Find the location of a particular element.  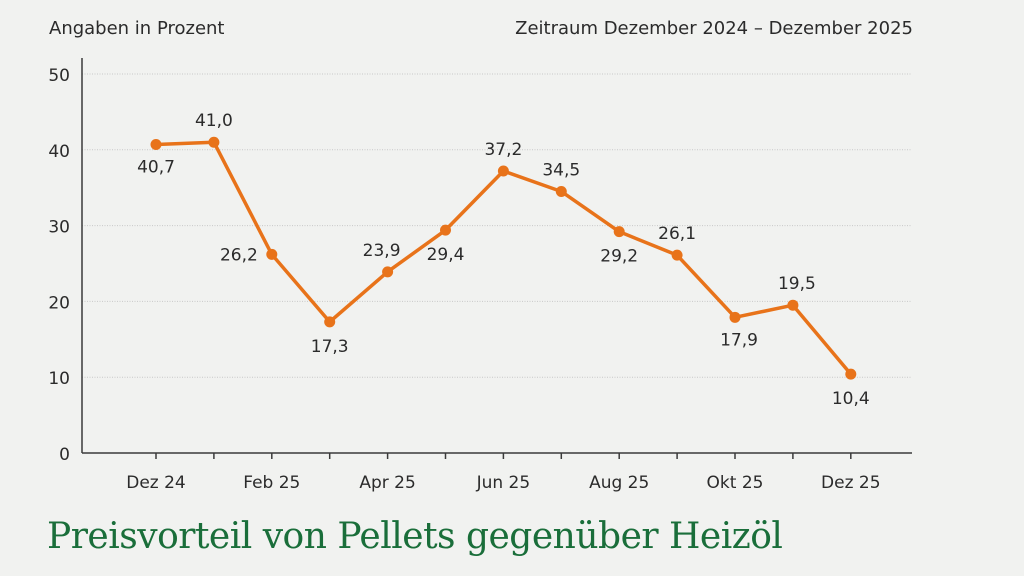

data-label: 17,3 is located at coordinates (330, 347).